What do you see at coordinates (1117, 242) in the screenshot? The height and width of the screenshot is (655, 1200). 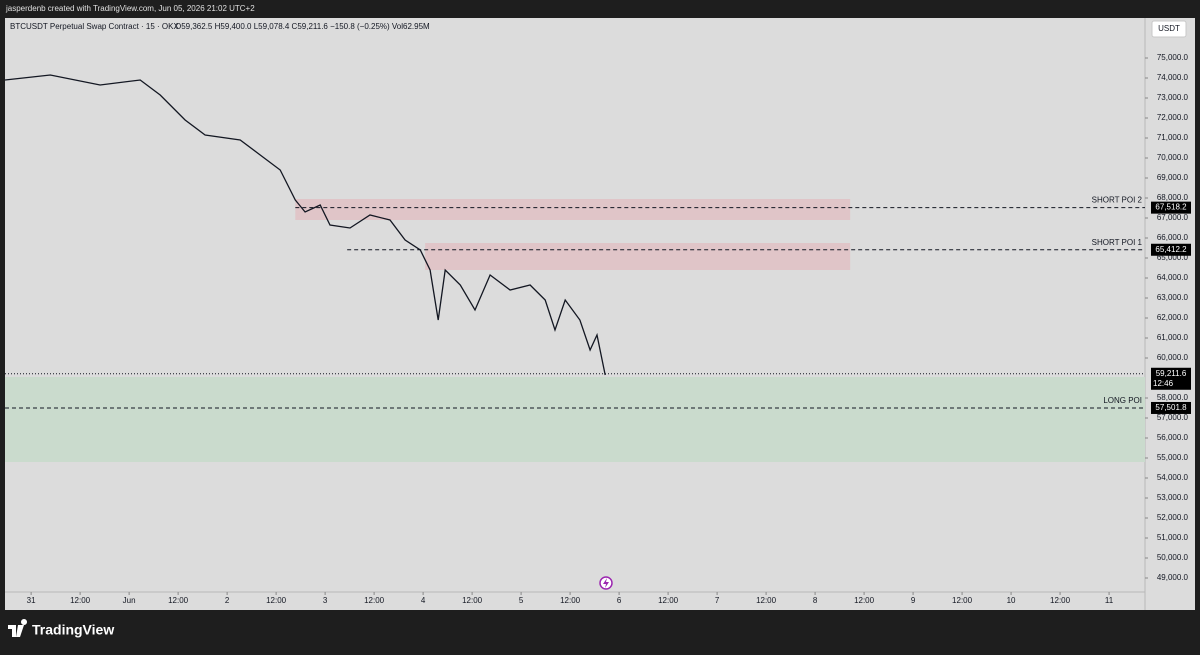 I see `poi-name: SHORT POI 1` at bounding box center [1117, 242].